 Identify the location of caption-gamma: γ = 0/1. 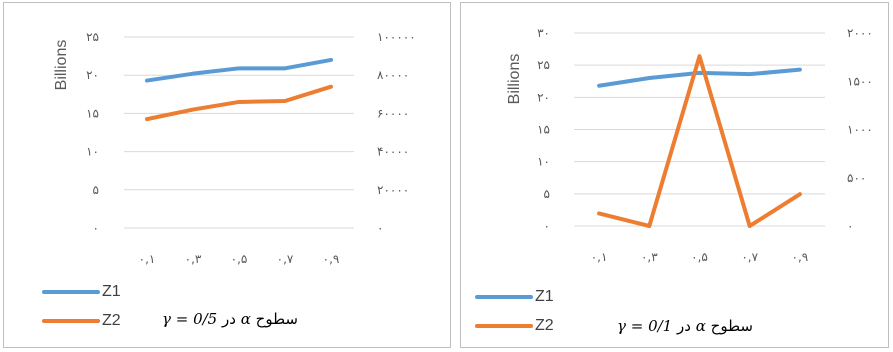
(645, 326).